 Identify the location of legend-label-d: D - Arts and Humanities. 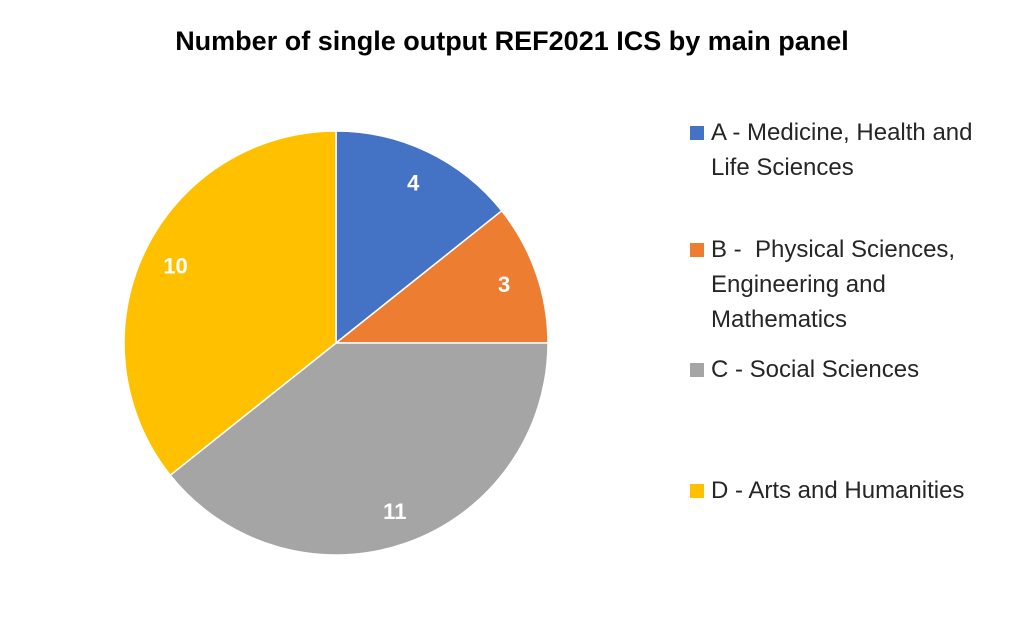
(838, 490).